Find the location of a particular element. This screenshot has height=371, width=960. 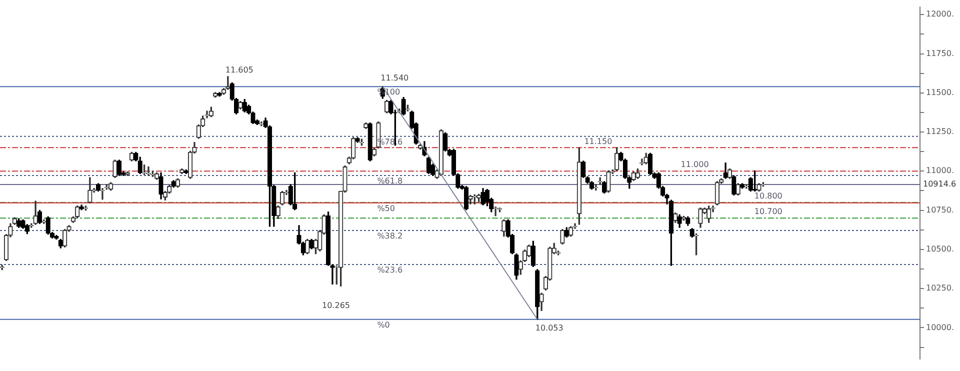

annotation: %50 is located at coordinates (386, 209).